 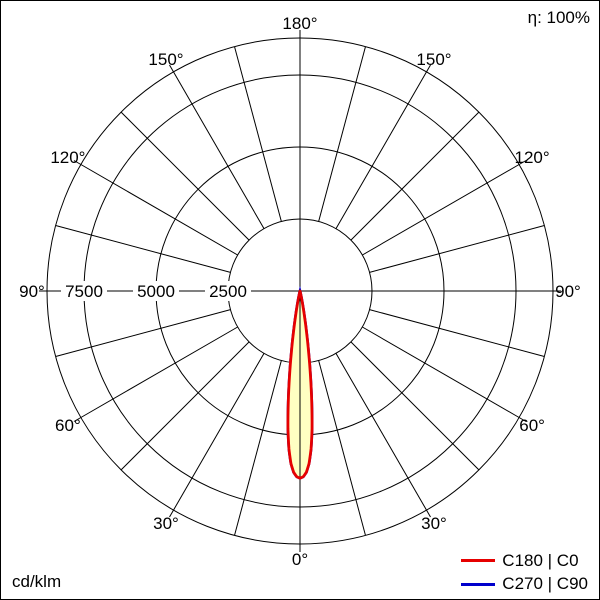 I want to click on efficiency-label: η: 100%, so click(x=558, y=17).